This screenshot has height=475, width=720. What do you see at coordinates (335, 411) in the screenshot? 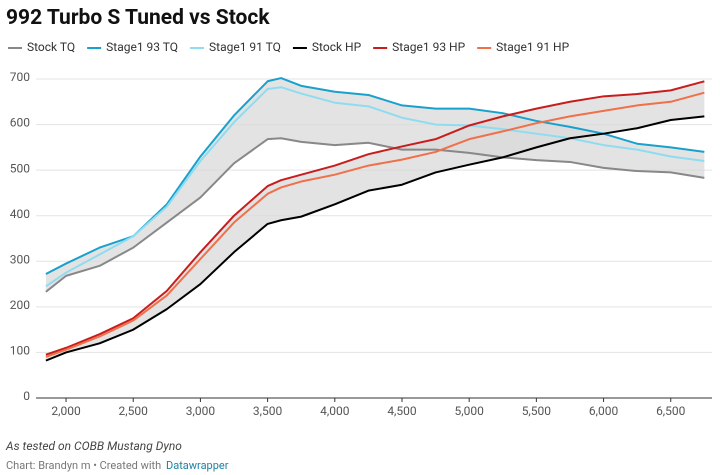
I see `x-tick-label: 4,000` at bounding box center [335, 411].